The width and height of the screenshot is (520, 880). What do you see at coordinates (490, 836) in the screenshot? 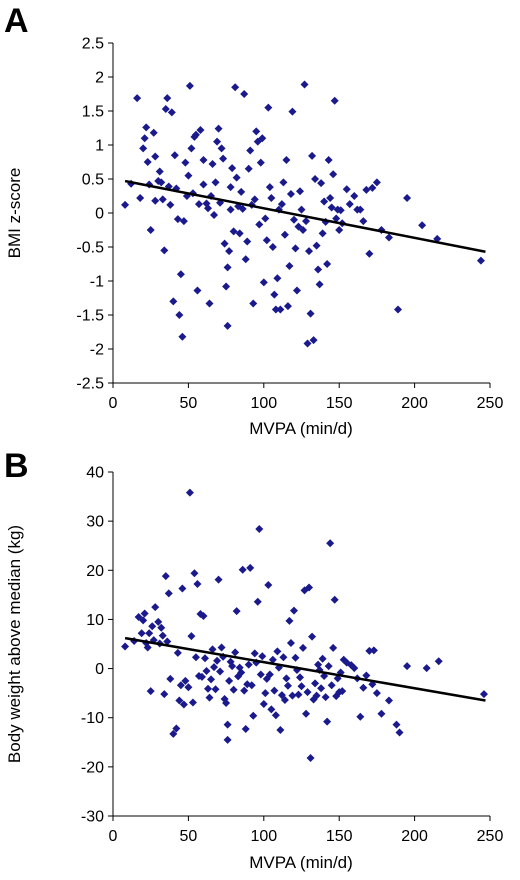
I see `panel-b-x-tick-label: 250` at bounding box center [490, 836].